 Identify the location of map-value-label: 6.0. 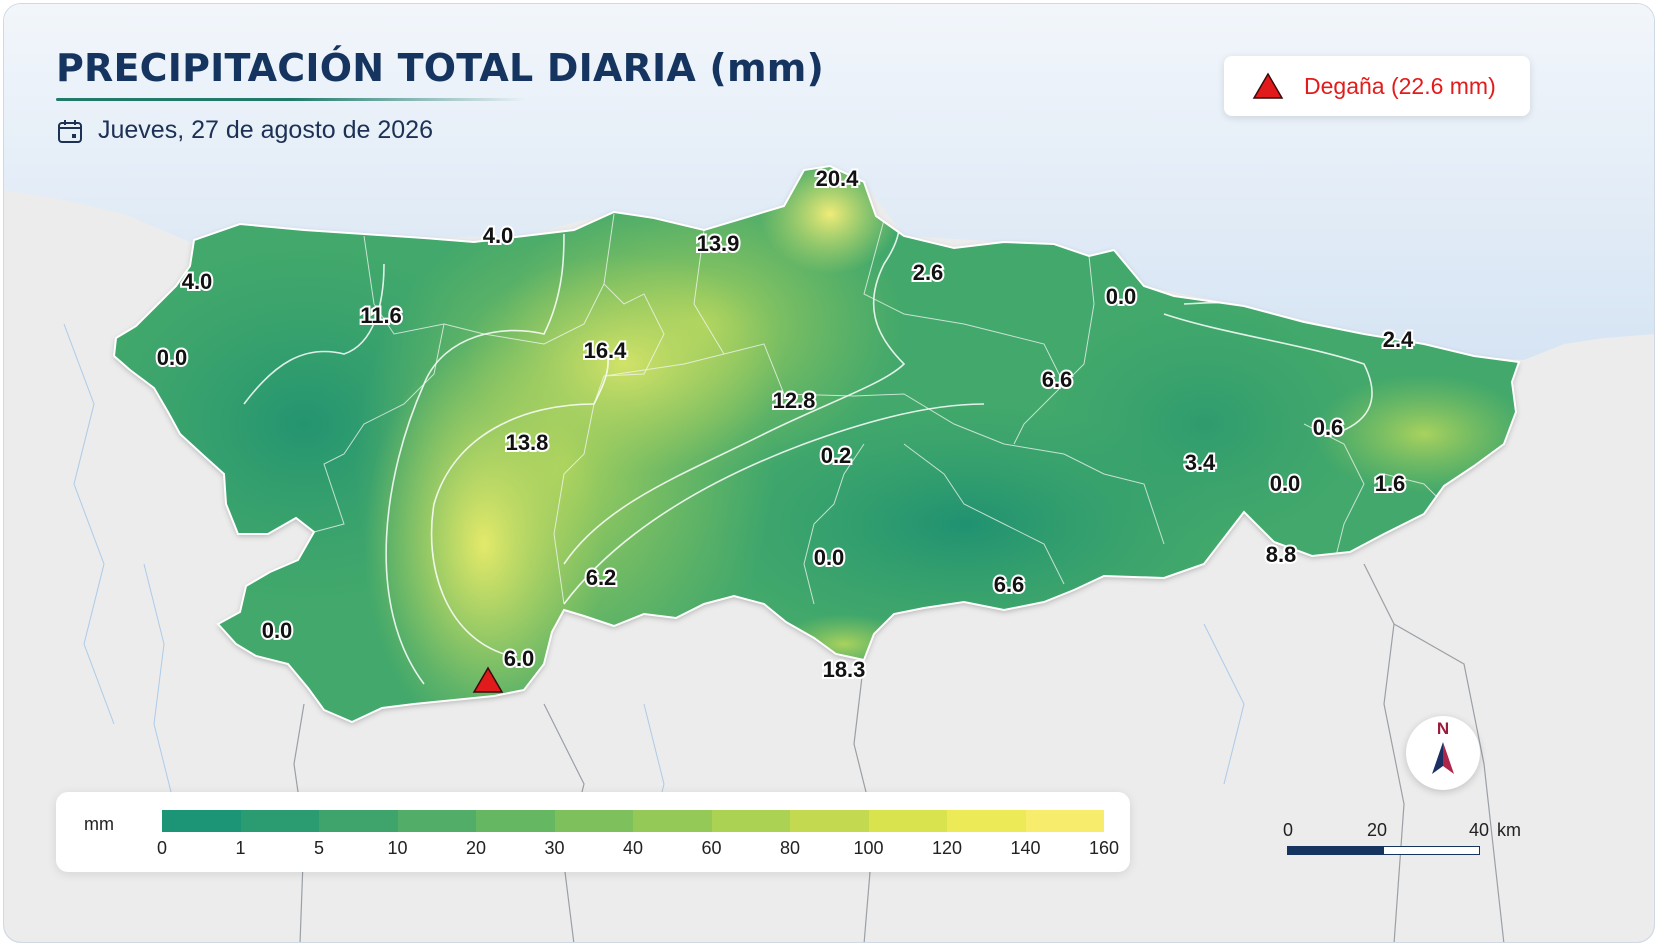
(519, 658).